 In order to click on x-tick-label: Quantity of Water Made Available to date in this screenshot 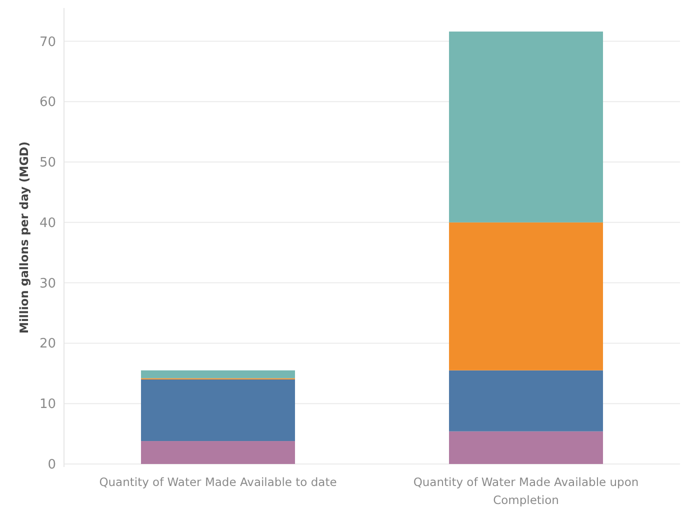, I will do `click(218, 482)`.